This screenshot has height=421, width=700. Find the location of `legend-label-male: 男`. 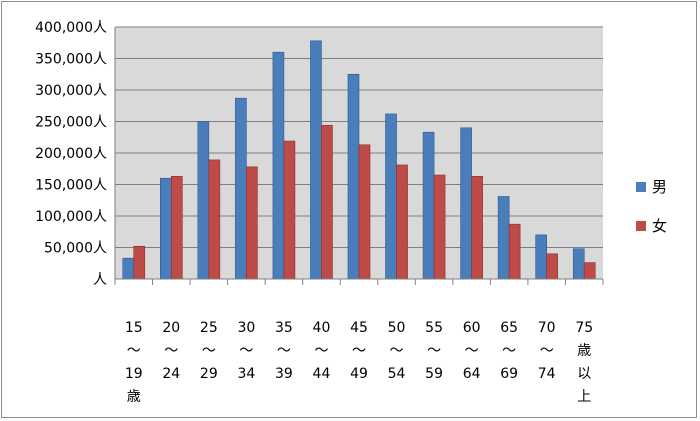

legend-label-male: 男 is located at coordinates (659, 187).